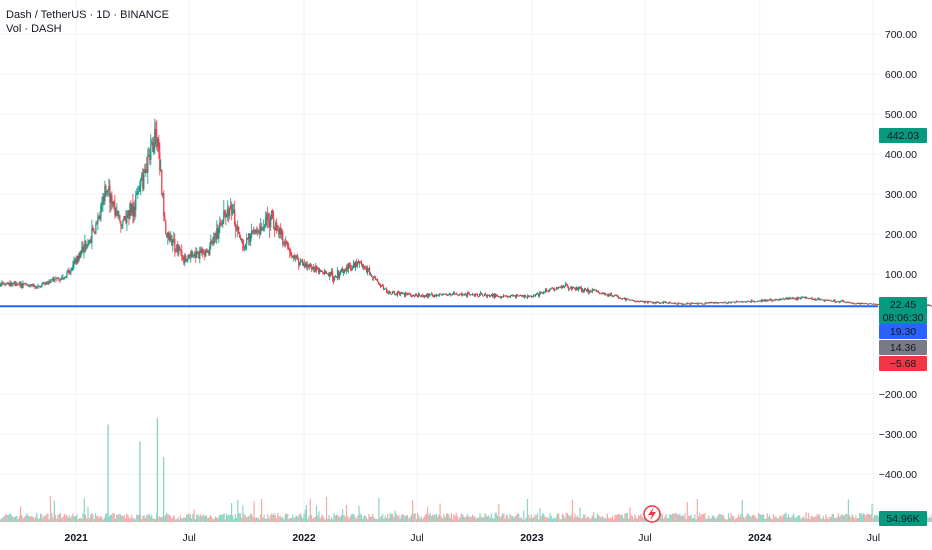 This screenshot has width=932, height=550. What do you see at coordinates (108, 473) in the screenshot?
I see `volume-spike` at bounding box center [108, 473].